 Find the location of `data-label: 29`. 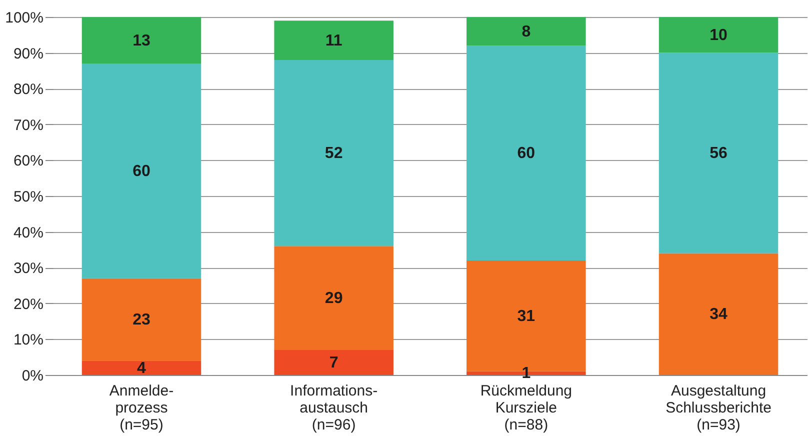

data-label: 29 is located at coordinates (333, 299).